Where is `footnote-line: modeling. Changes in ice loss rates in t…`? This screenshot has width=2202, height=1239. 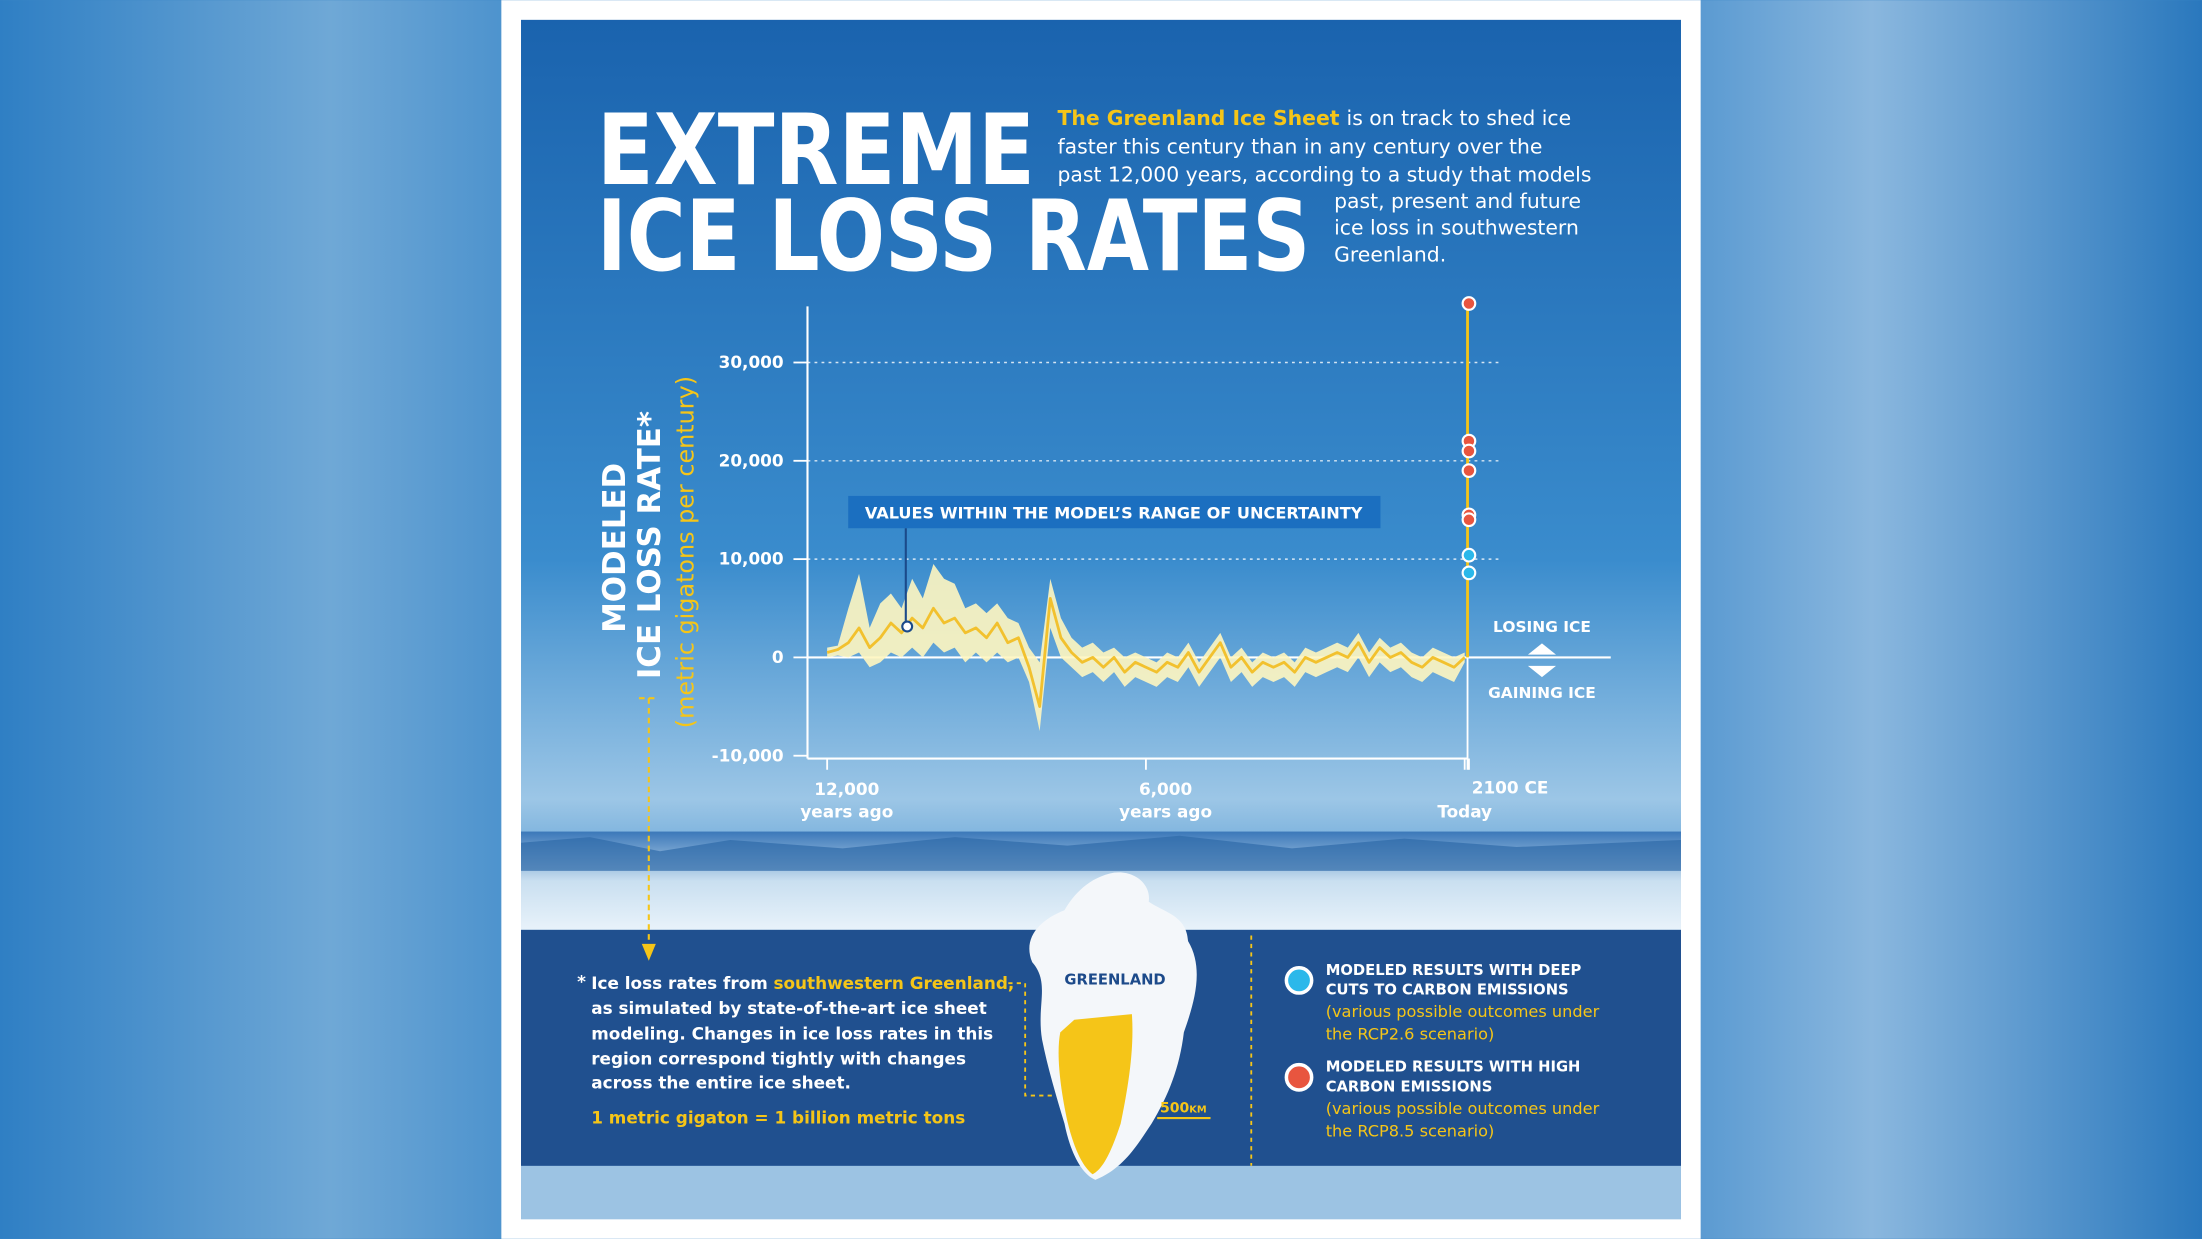
footnote-line: modeling. Changes in ice loss rates in t… is located at coordinates (792, 1033).